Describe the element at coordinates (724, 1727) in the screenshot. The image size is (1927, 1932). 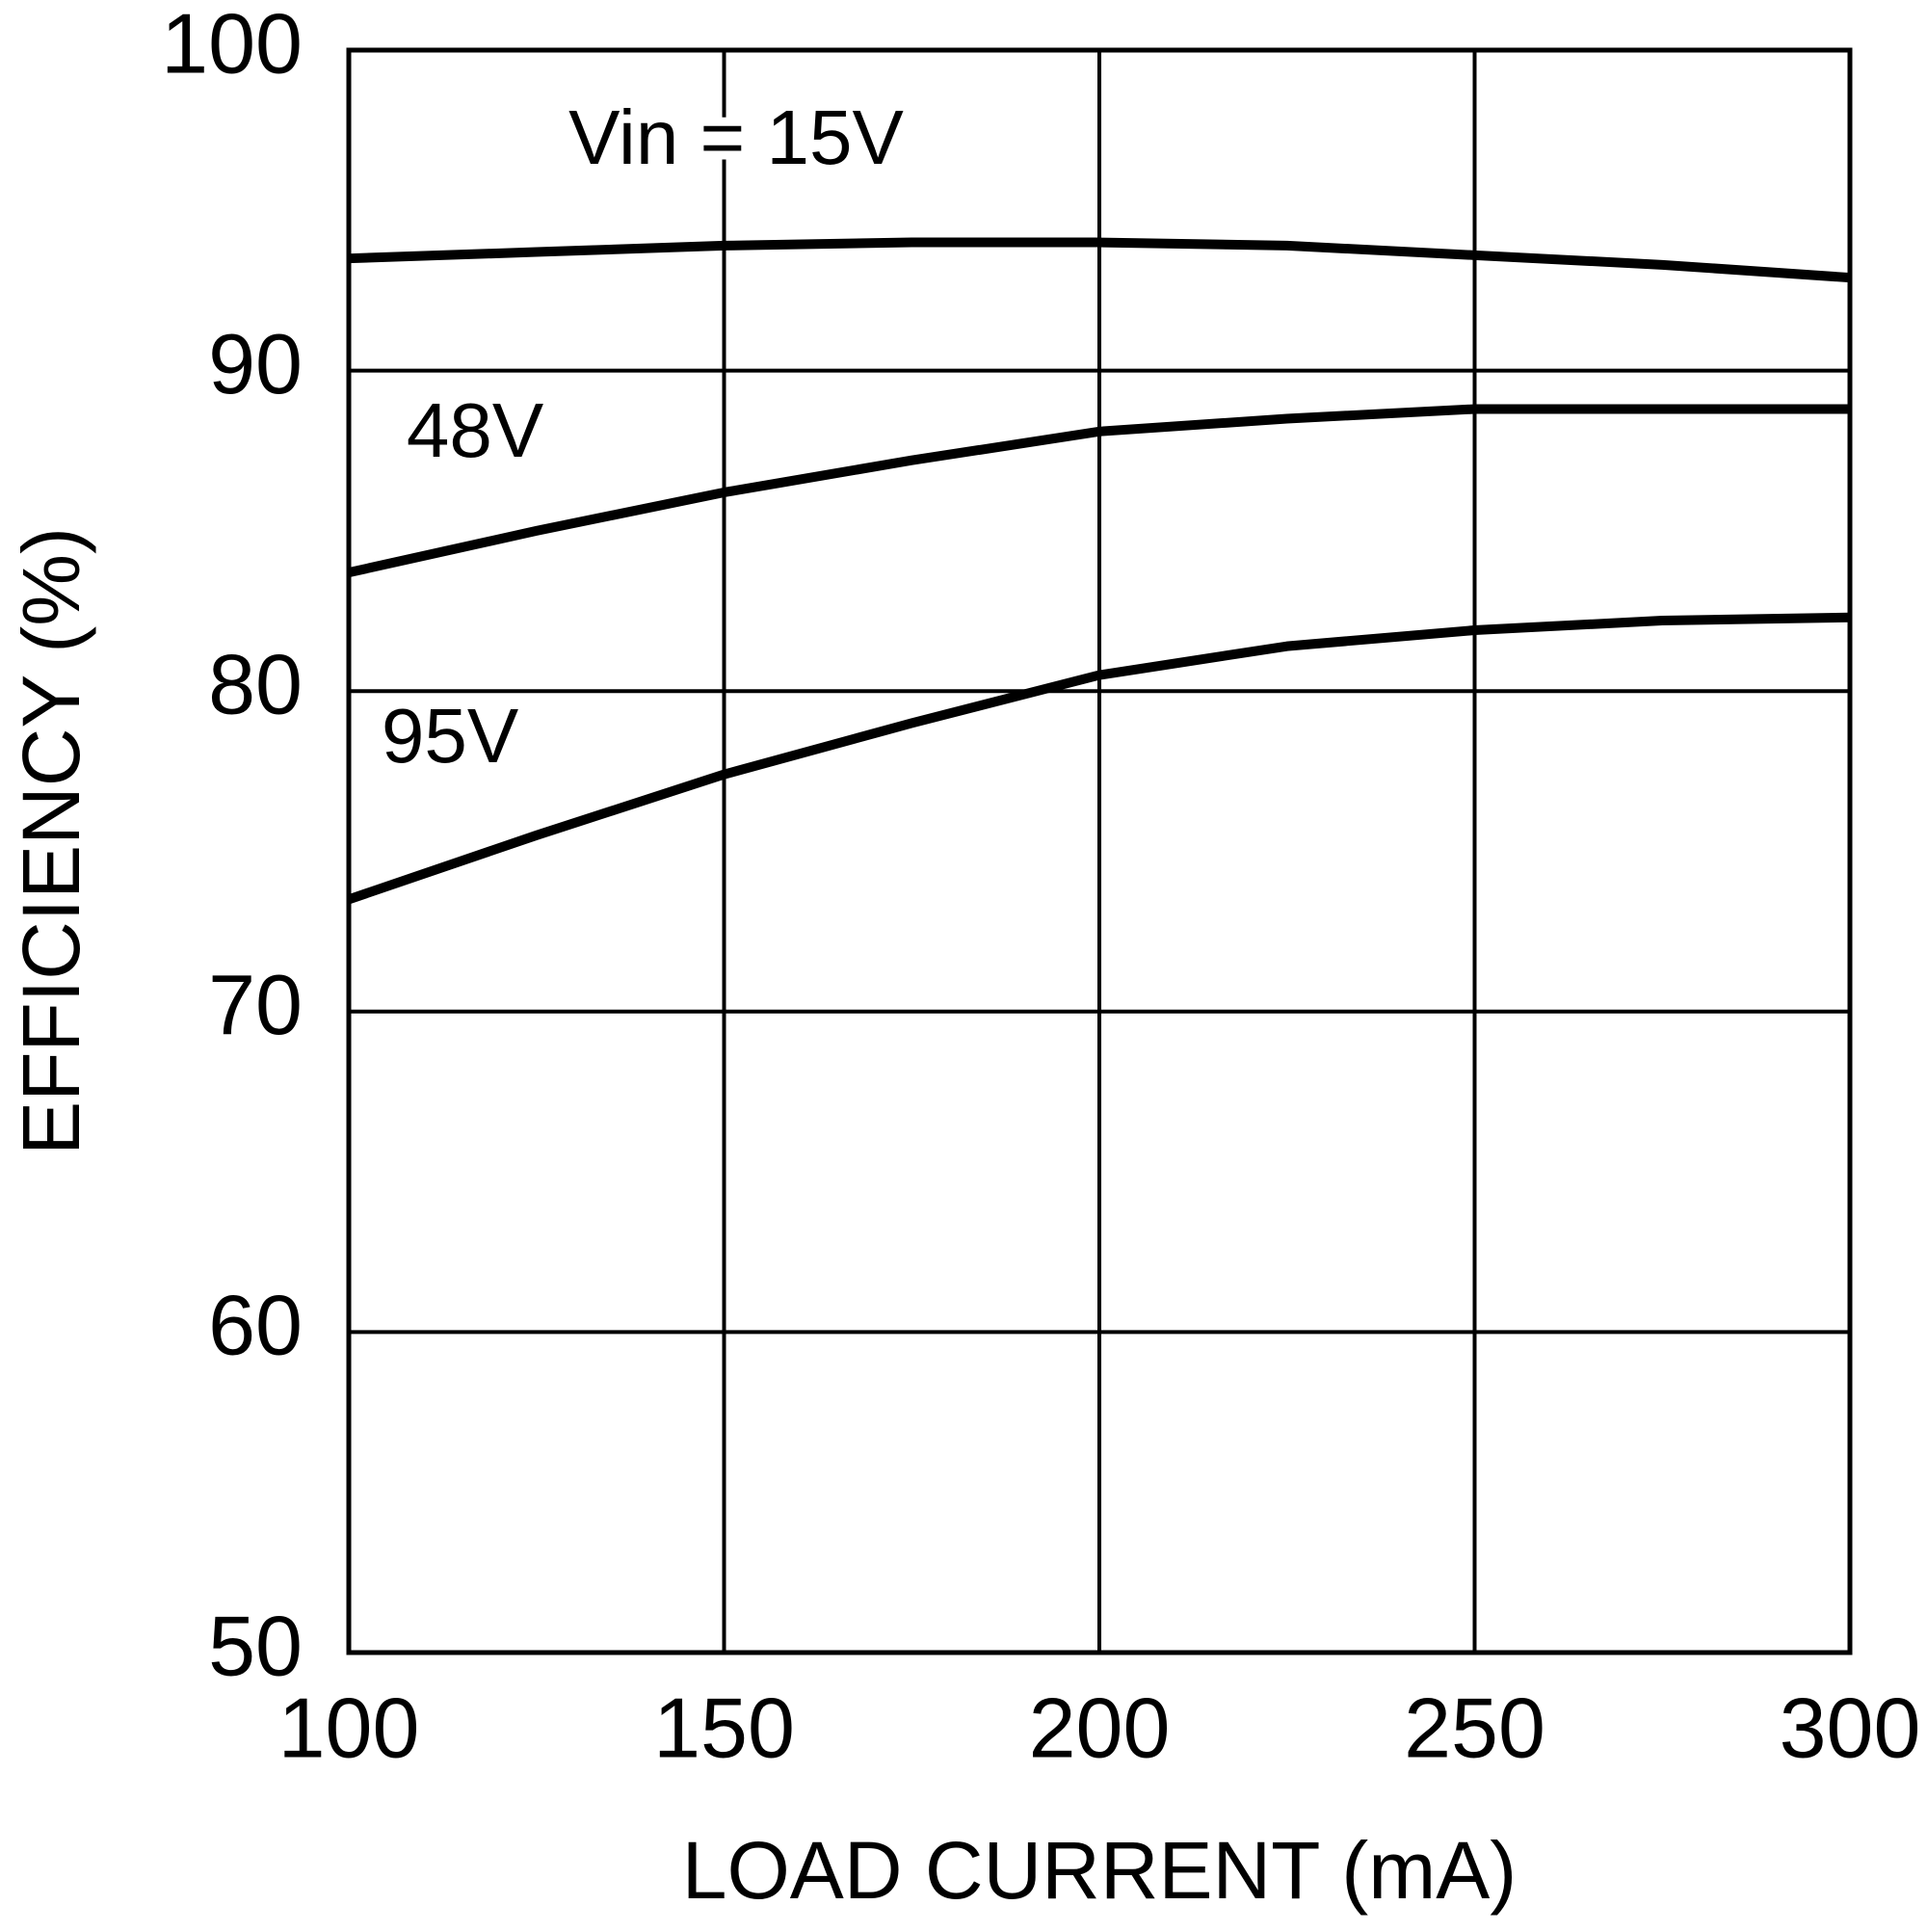
I see `x-tick-label: 150` at that location.